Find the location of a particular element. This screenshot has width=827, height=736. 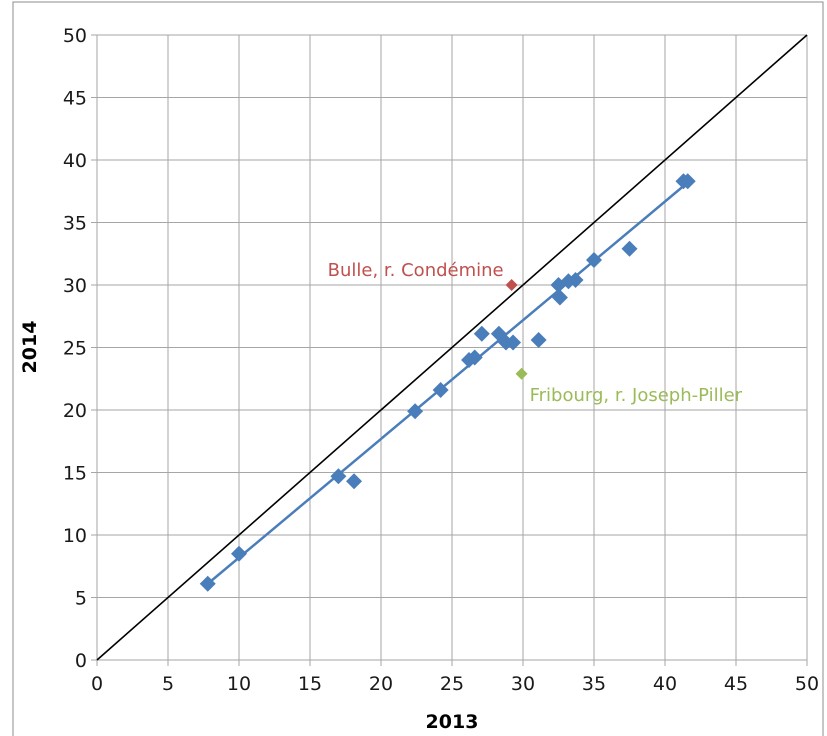

x-tick-label: 10 is located at coordinates (239, 684).